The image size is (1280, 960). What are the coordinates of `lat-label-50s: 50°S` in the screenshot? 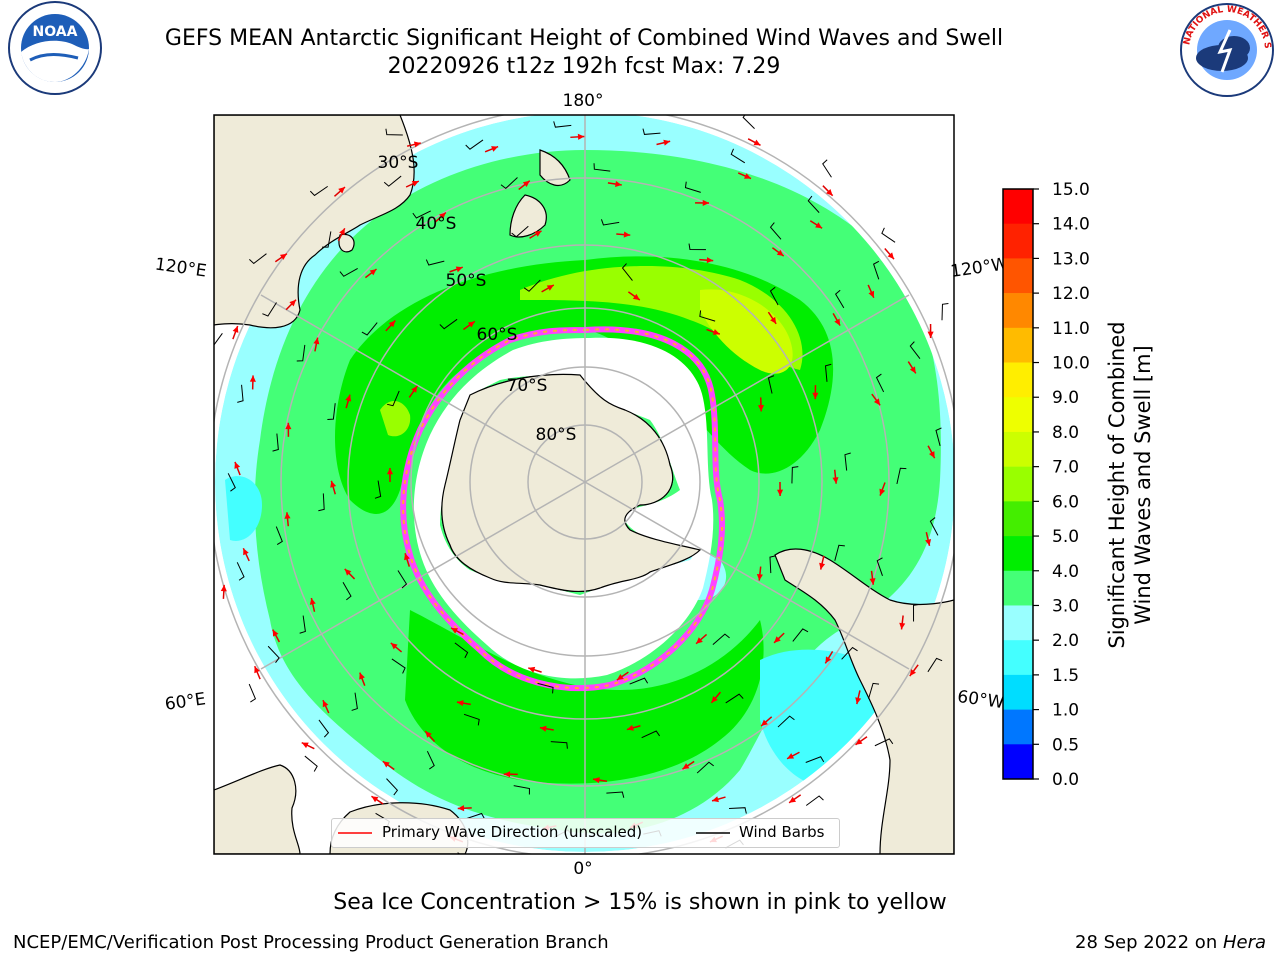 It's located at (466, 281).